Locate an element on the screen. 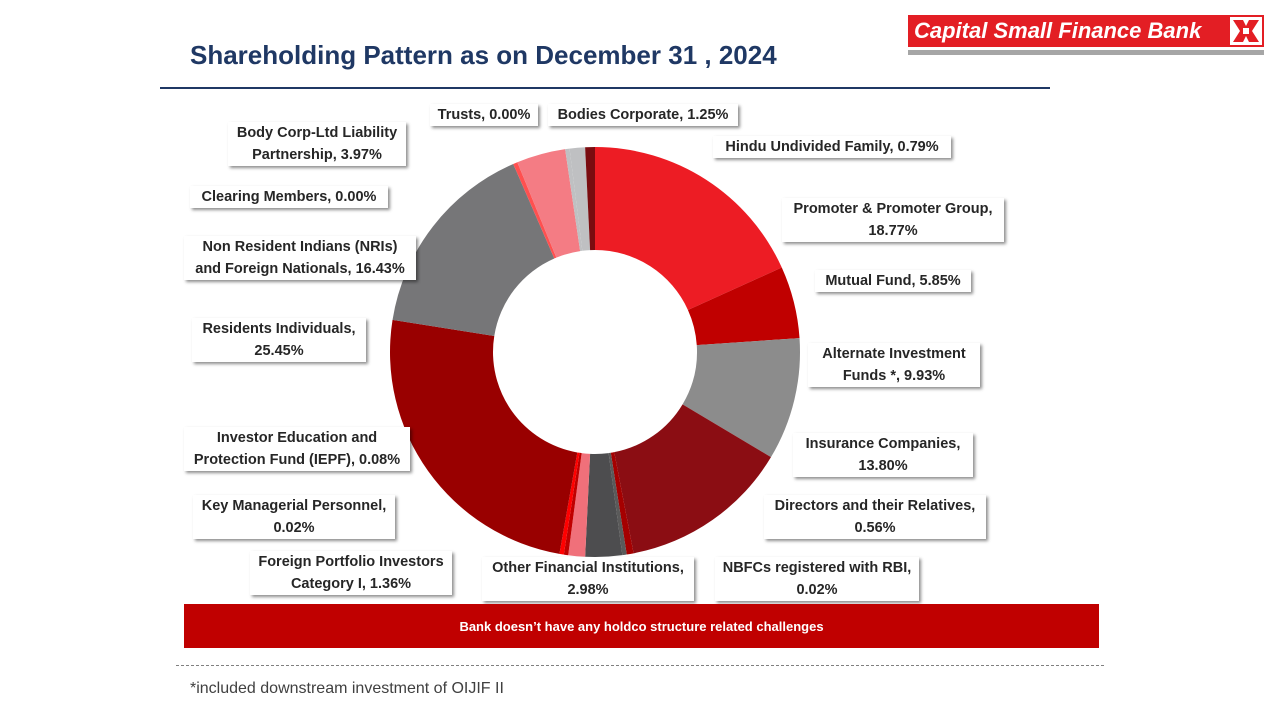 Image resolution: width=1280 pixels, height=720 pixels. slice-data-label-line: 25.45% is located at coordinates (279, 351).